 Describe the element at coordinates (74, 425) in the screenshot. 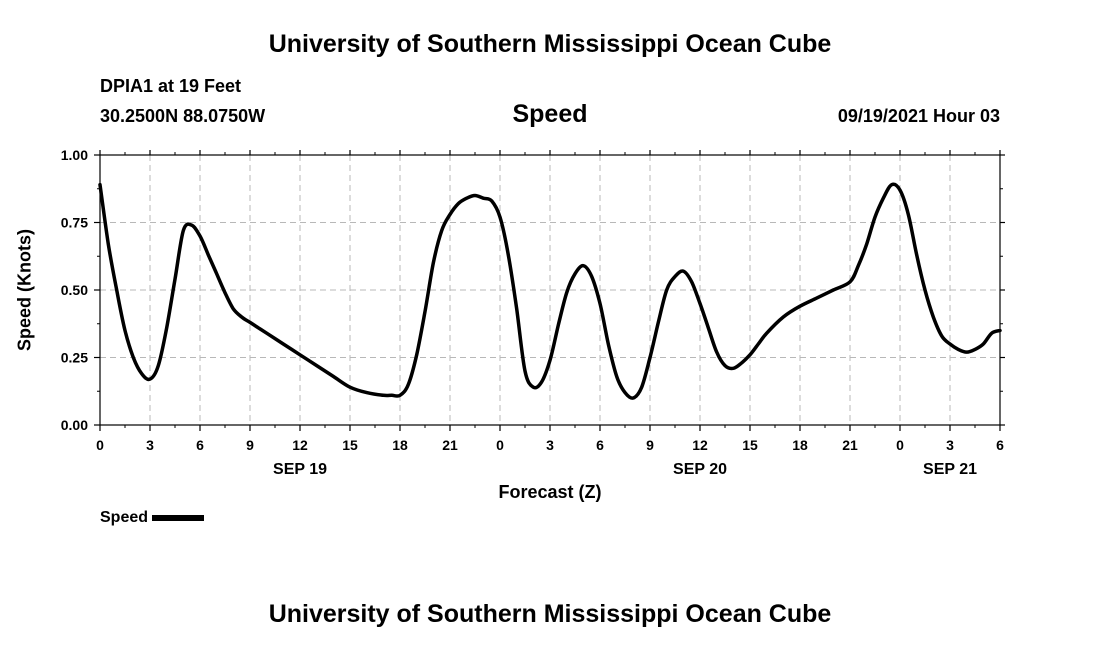

I see `y-tick-label: 0.00` at that location.